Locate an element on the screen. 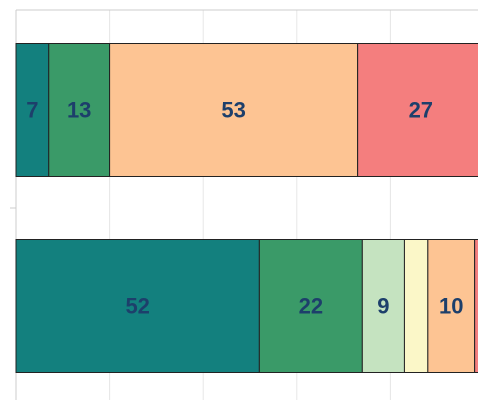  data-label: 52 is located at coordinates (137, 306).